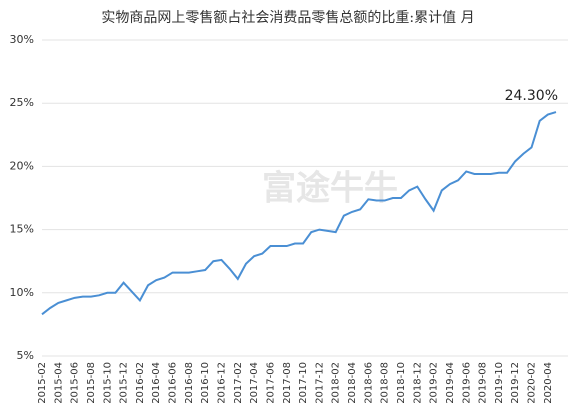  What do you see at coordinates (91, 382) in the screenshot?
I see `x-tick-label: 2015-08` at bounding box center [91, 382].